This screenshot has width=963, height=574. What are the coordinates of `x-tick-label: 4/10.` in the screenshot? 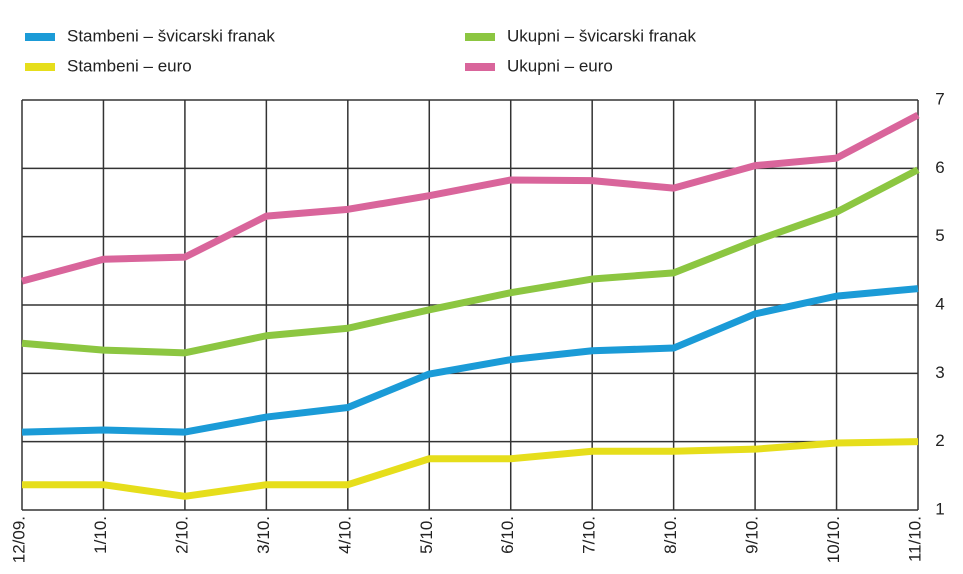 It's located at (344, 535).